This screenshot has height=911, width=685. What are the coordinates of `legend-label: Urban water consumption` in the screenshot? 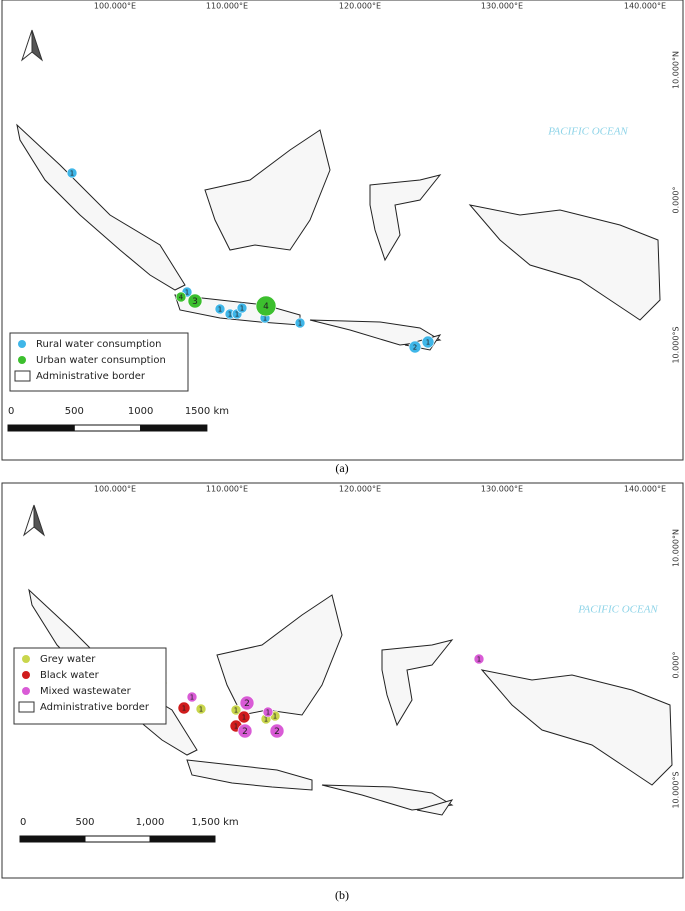 It's located at (101, 360).